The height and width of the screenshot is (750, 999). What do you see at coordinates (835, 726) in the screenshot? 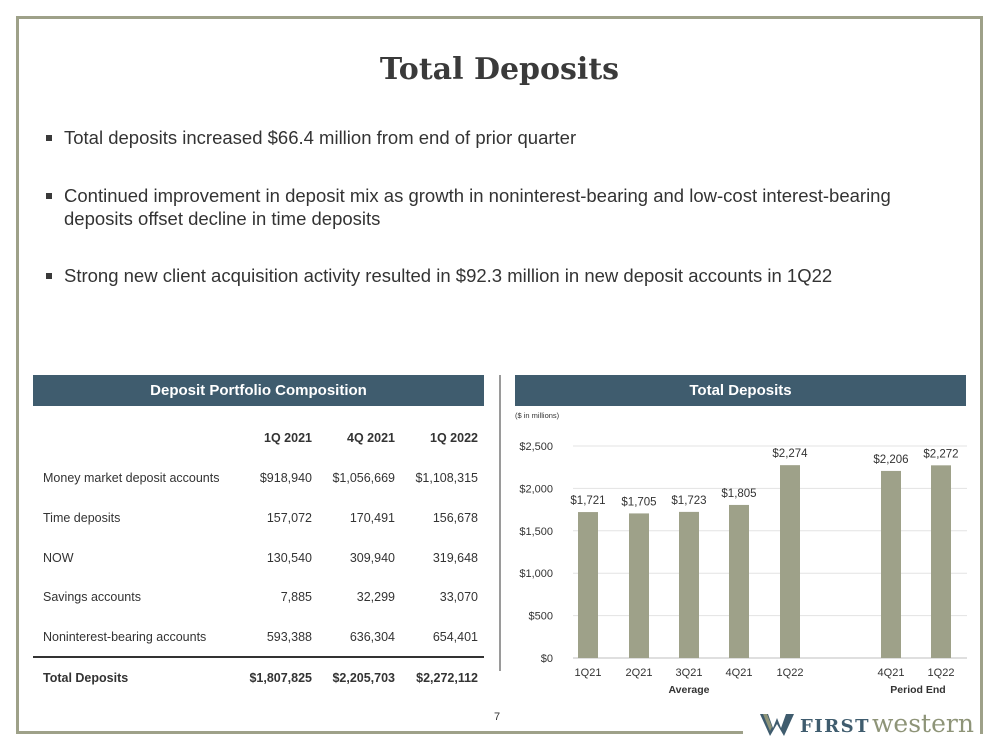
I see `logo-first-text: FIRST` at bounding box center [835, 726].